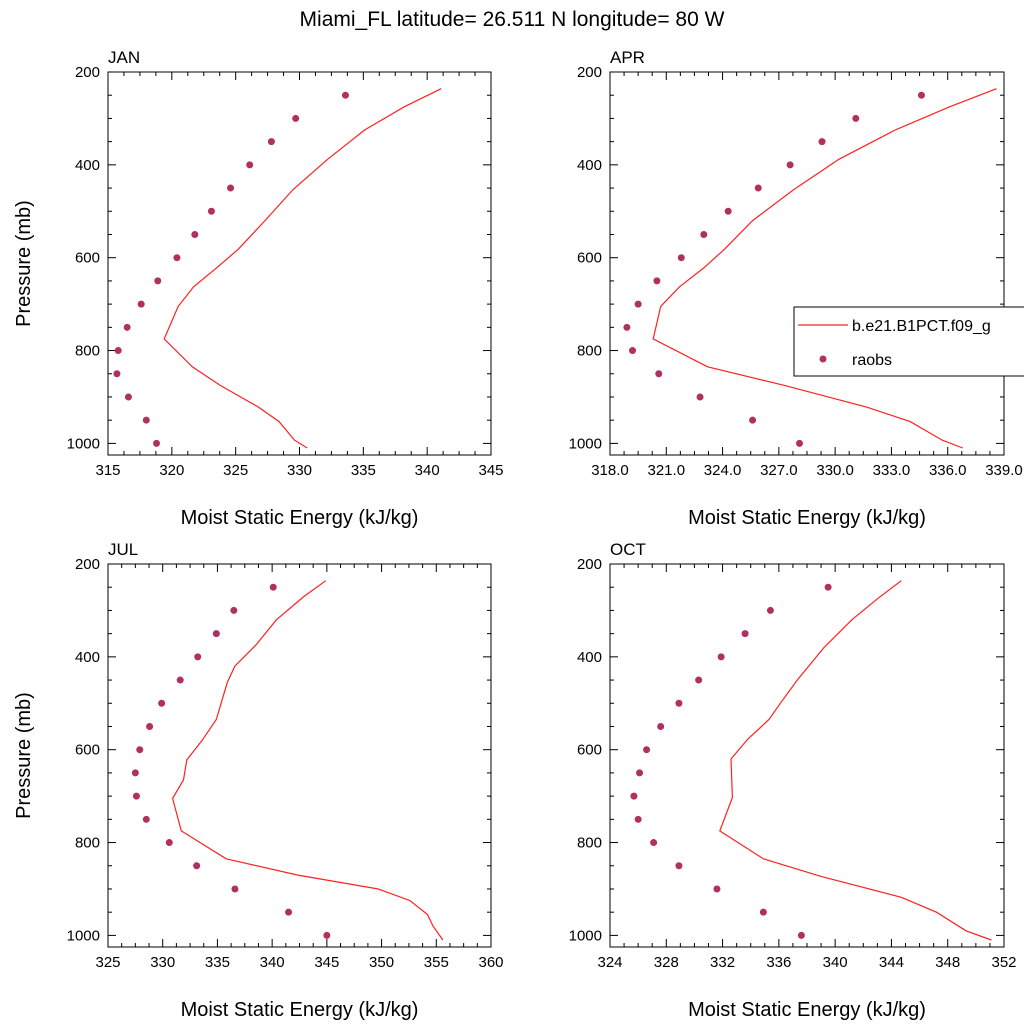  What do you see at coordinates (947, 962) in the screenshot?
I see `x-tick-label: 348` at bounding box center [947, 962].